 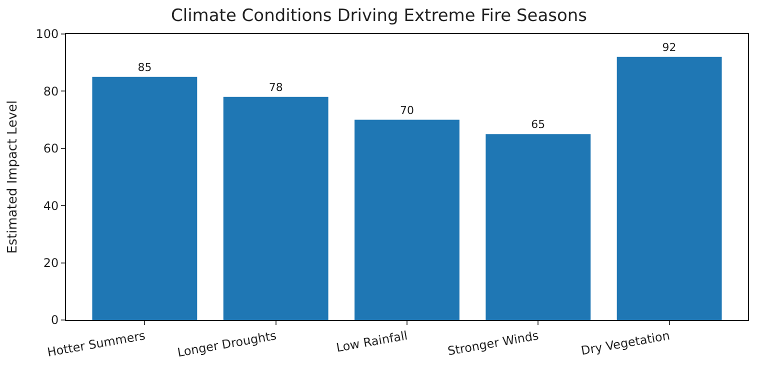 What do you see at coordinates (227, 344) in the screenshot?
I see `x-tick-label: Longer Droughts` at bounding box center [227, 344].